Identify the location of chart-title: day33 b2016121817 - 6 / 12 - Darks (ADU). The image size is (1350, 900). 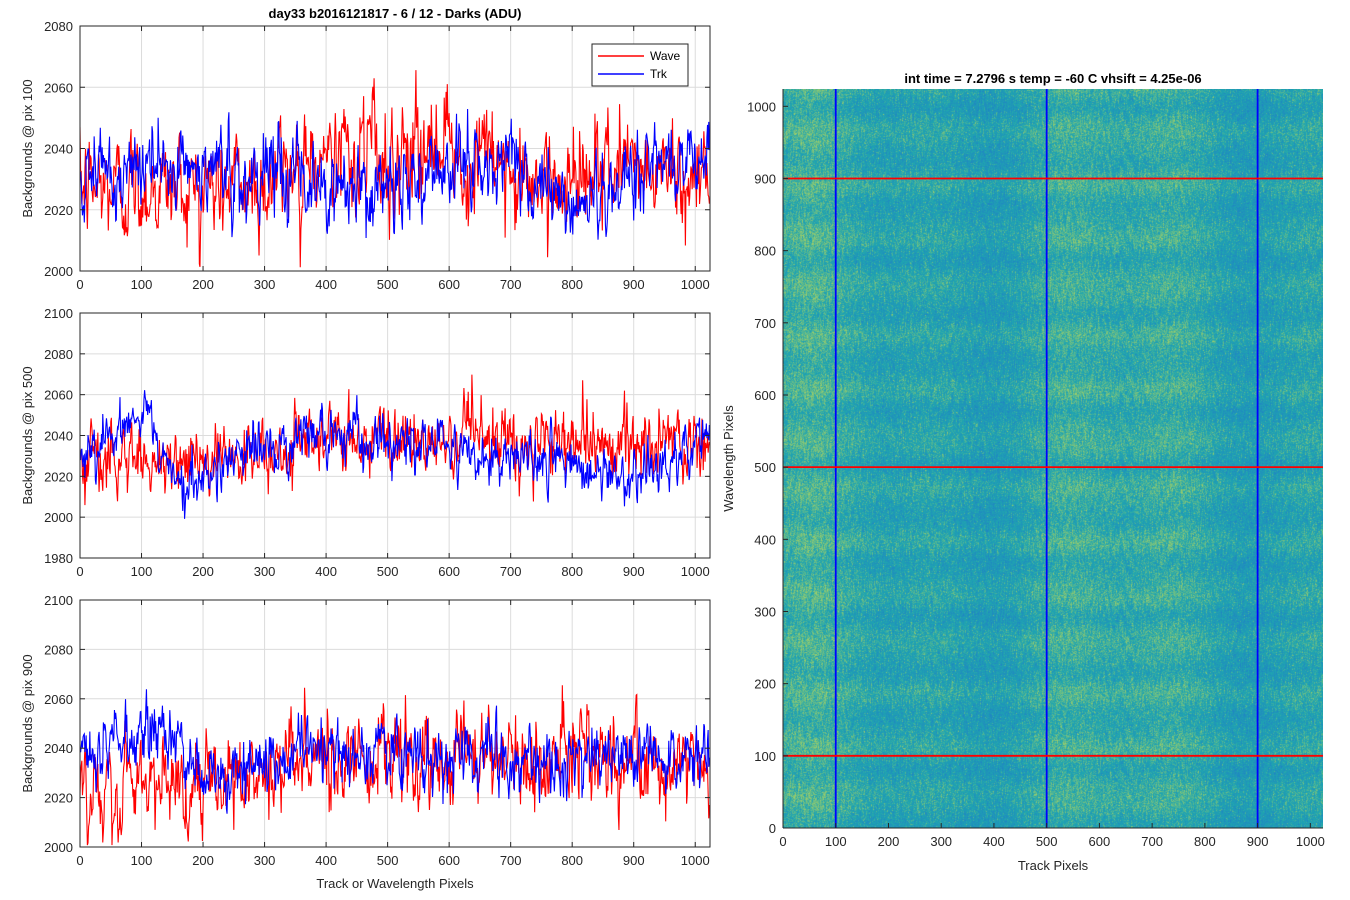
(395, 13).